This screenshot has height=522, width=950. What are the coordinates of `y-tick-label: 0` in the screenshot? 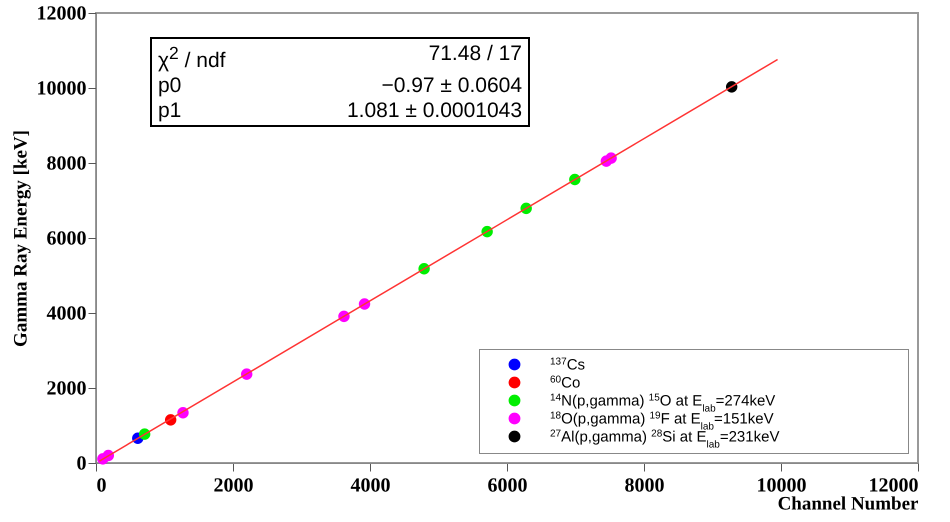 It's located at (81, 463).